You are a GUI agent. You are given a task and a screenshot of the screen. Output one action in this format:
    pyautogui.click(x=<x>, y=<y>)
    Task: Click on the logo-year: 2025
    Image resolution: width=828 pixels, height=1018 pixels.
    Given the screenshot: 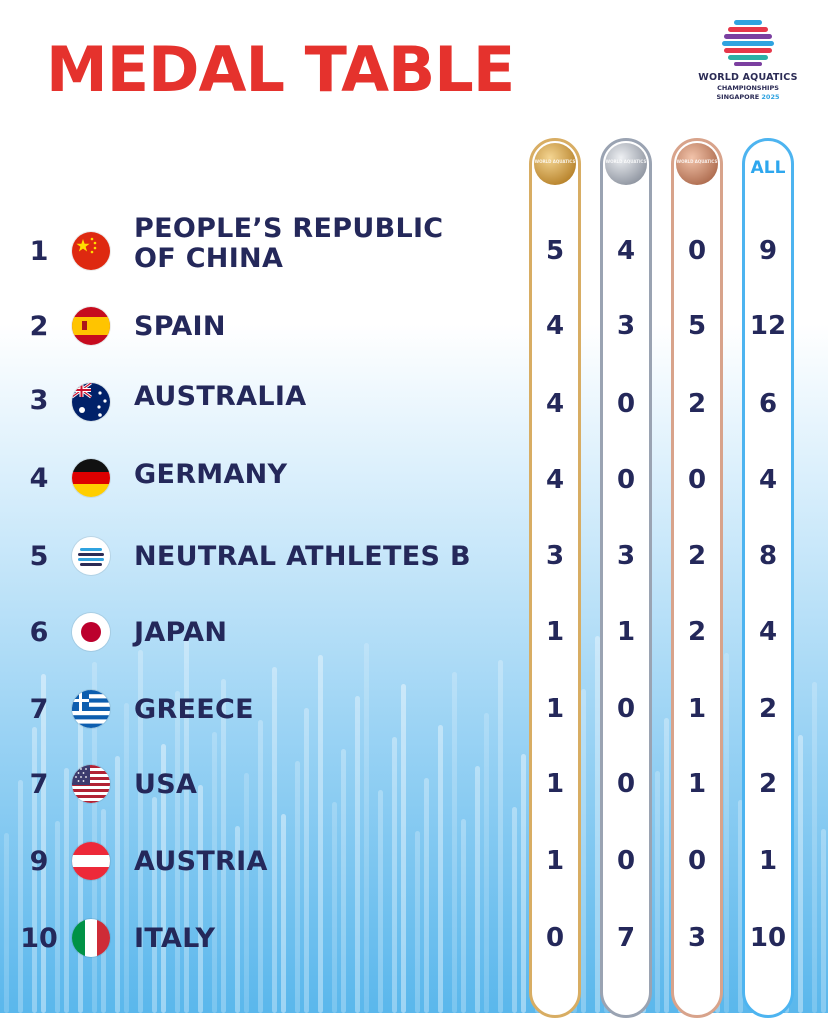 What is the action you would take?
    pyautogui.click(x=770, y=97)
    